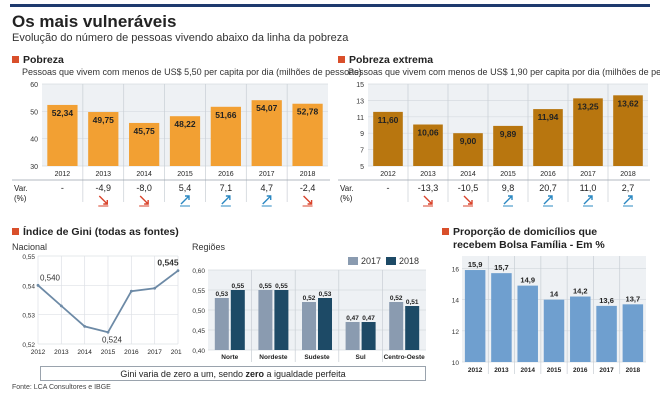 The image size is (660, 400). Describe the element at coordinates (185, 188) in the screenshot. I see `var-value: 5,4` at that location.